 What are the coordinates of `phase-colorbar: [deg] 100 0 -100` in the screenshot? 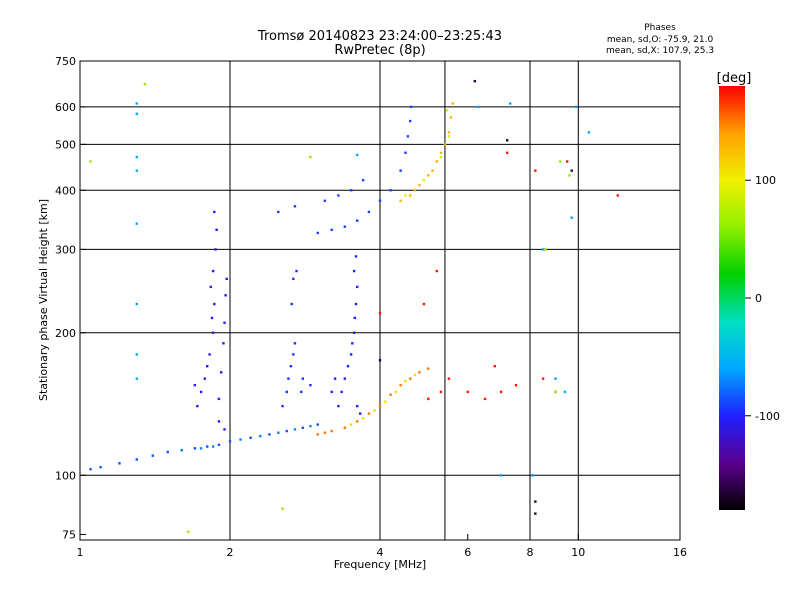 It's located at (748, 290).